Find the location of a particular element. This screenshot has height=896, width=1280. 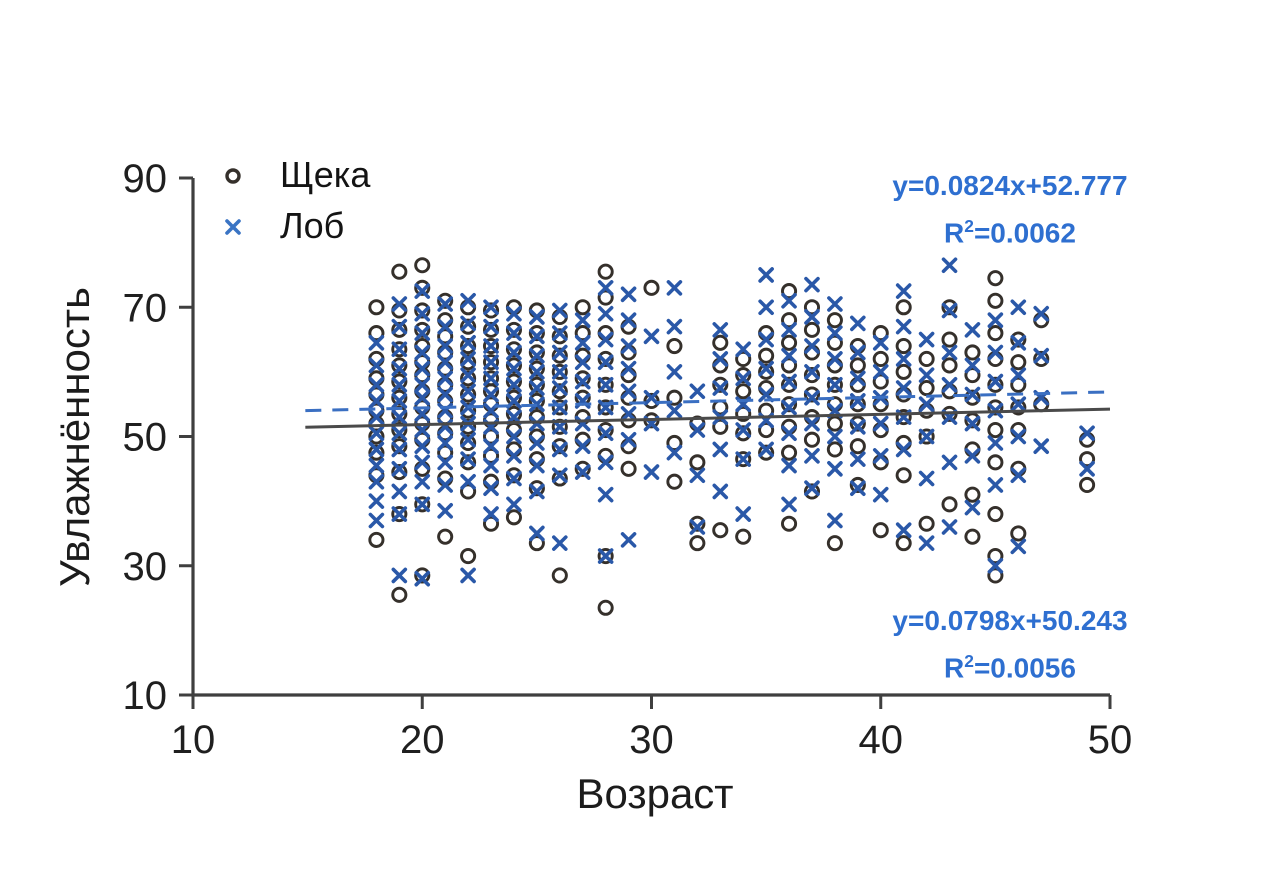

y-tick-label: 70 is located at coordinates (145, 308).